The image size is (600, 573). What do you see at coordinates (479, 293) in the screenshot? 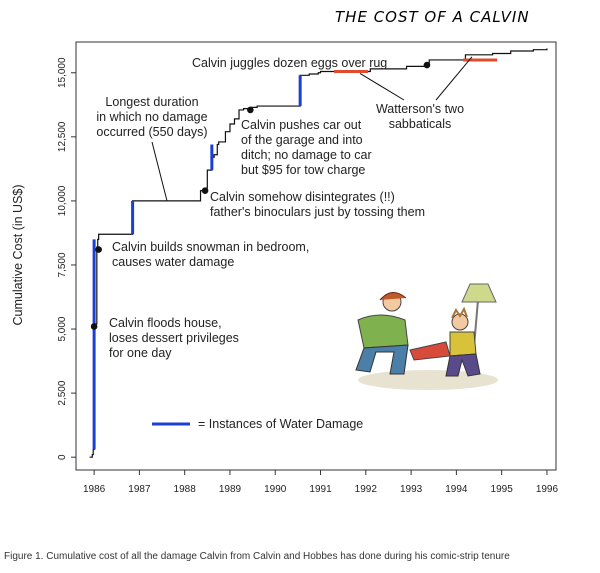
I see `lamp-shade-icon` at bounding box center [479, 293].